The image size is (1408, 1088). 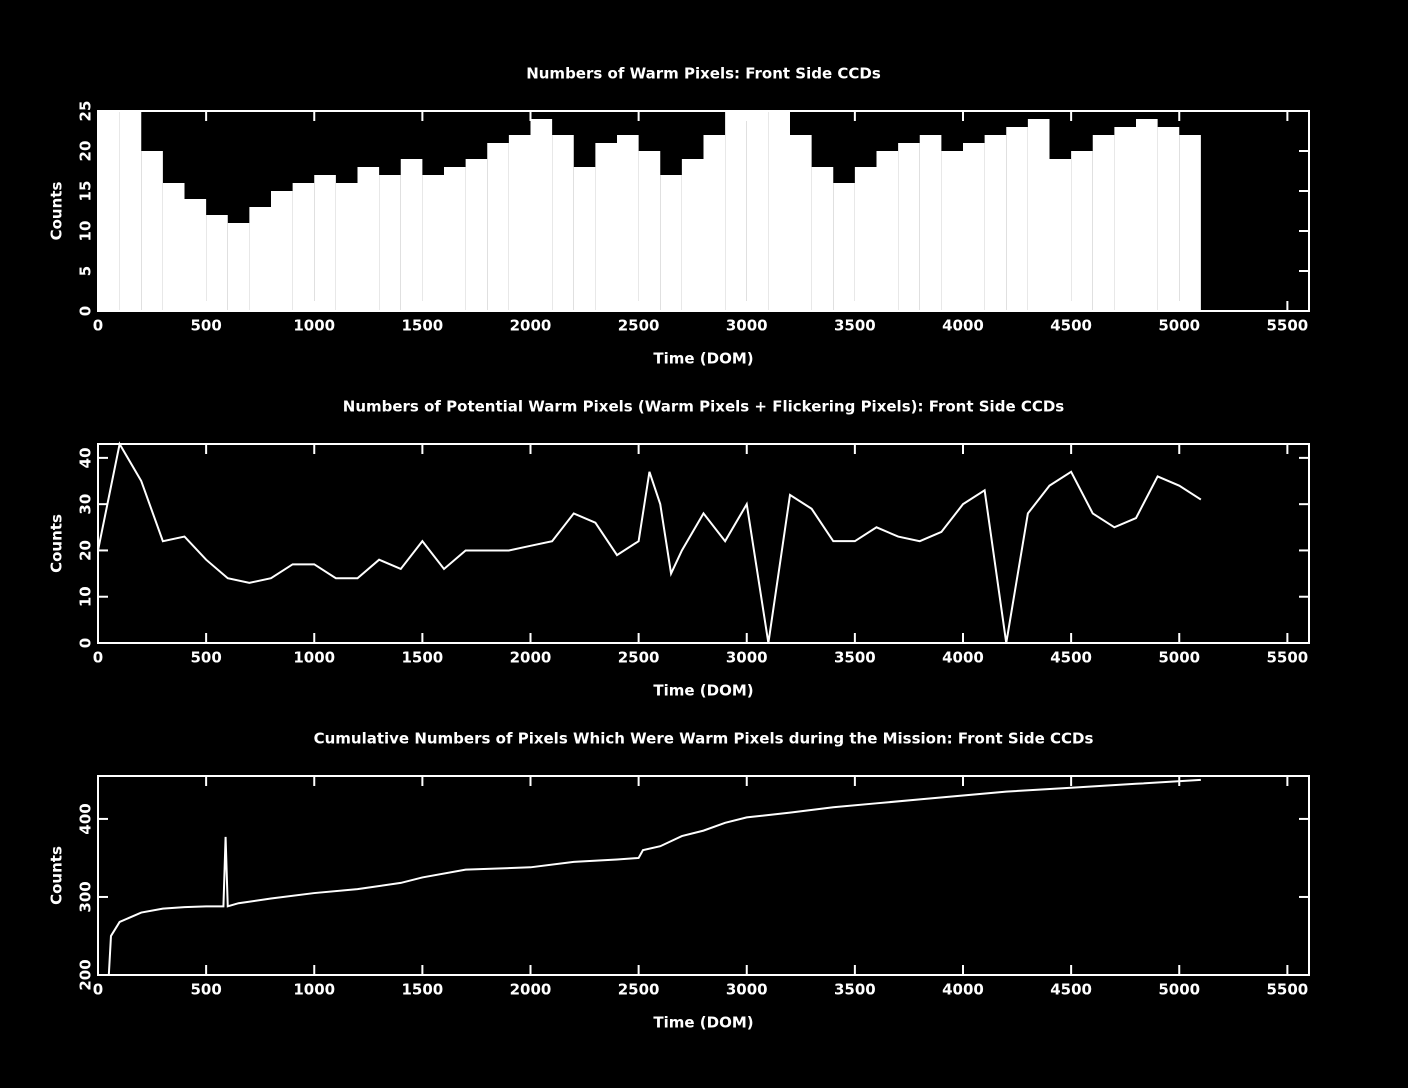 I want to click on y-tick-label: 400, so click(x=86, y=818).